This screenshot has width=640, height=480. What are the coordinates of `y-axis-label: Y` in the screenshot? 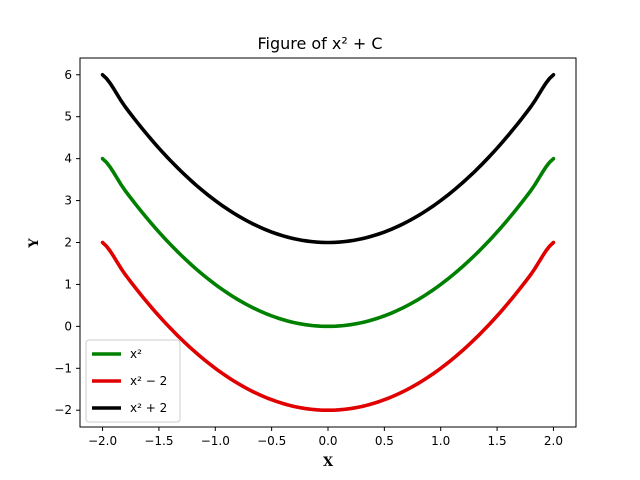 It's located at (34, 243).